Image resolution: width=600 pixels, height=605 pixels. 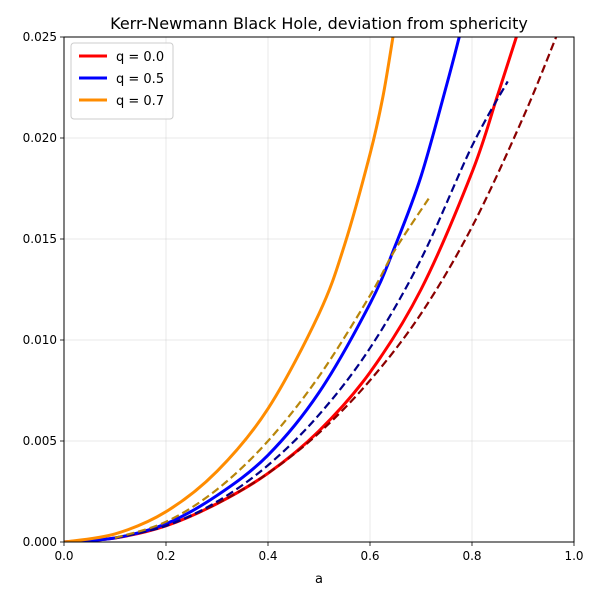 What do you see at coordinates (140, 79) in the screenshot?
I see `legend-label: q = 0.5` at bounding box center [140, 79].